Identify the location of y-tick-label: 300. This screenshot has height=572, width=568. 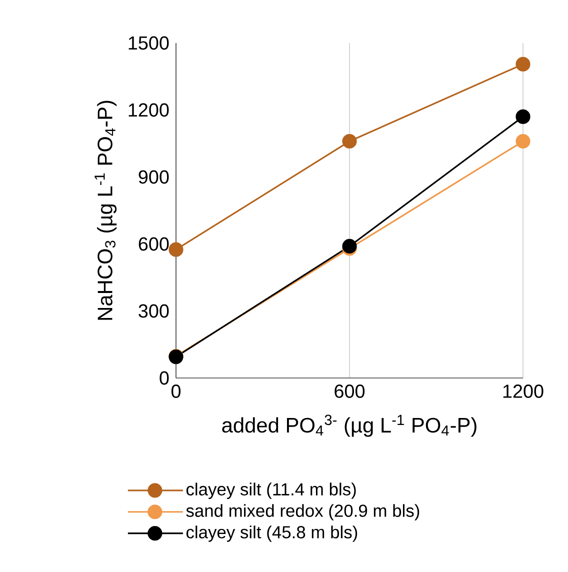
(153, 311).